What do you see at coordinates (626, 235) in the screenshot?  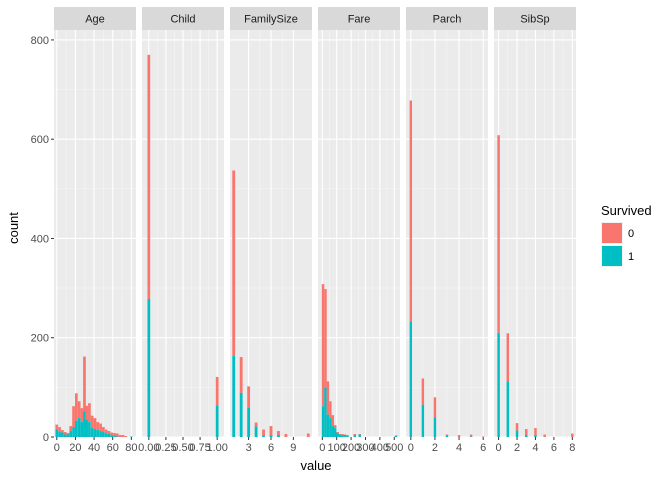 I see `legend: Survived 0 1` at bounding box center [626, 235].